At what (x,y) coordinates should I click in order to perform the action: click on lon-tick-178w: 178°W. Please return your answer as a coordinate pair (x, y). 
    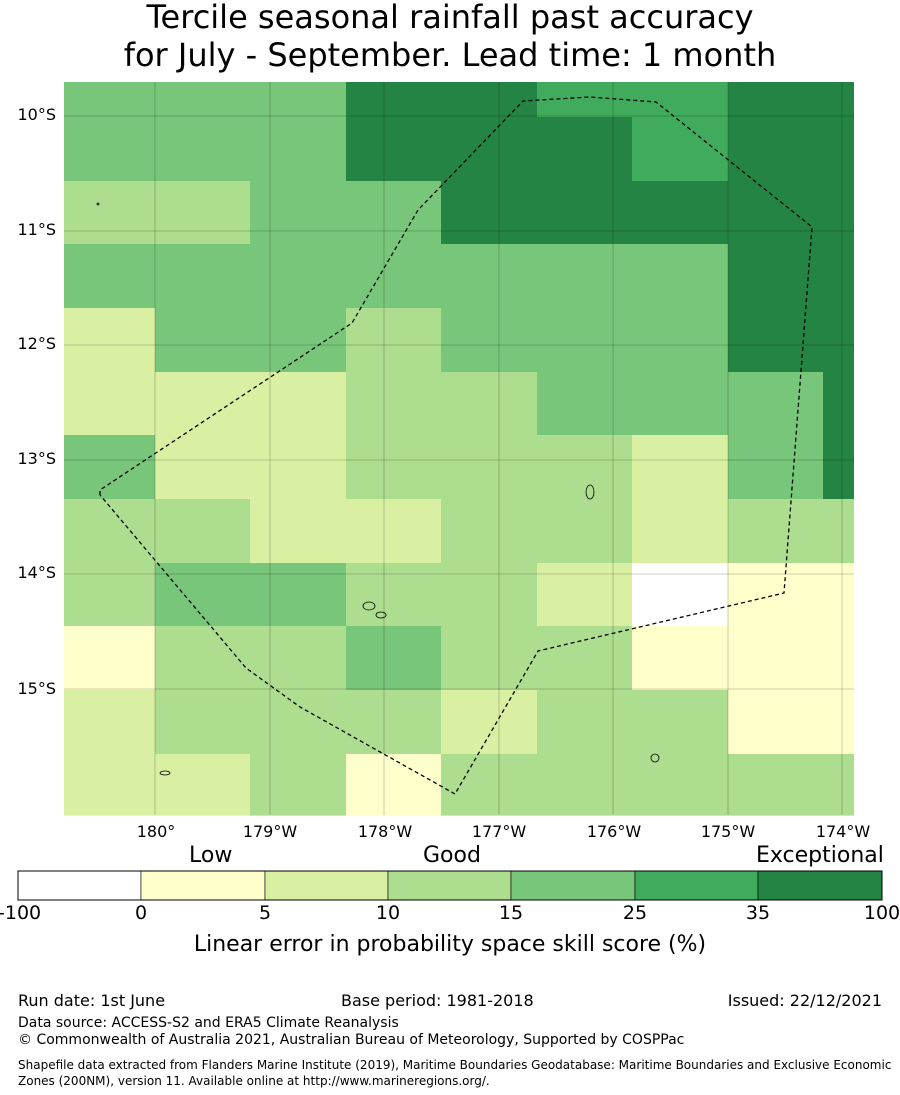
    Looking at the image, I should click on (385, 831).